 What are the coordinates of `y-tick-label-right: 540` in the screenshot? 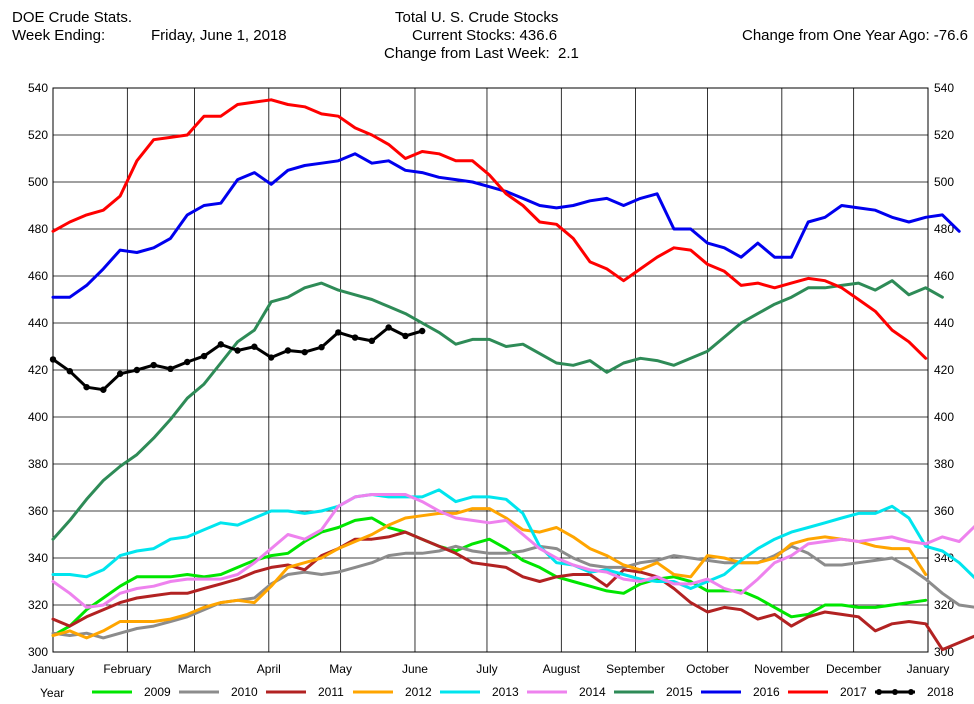 It's located at (944, 88).